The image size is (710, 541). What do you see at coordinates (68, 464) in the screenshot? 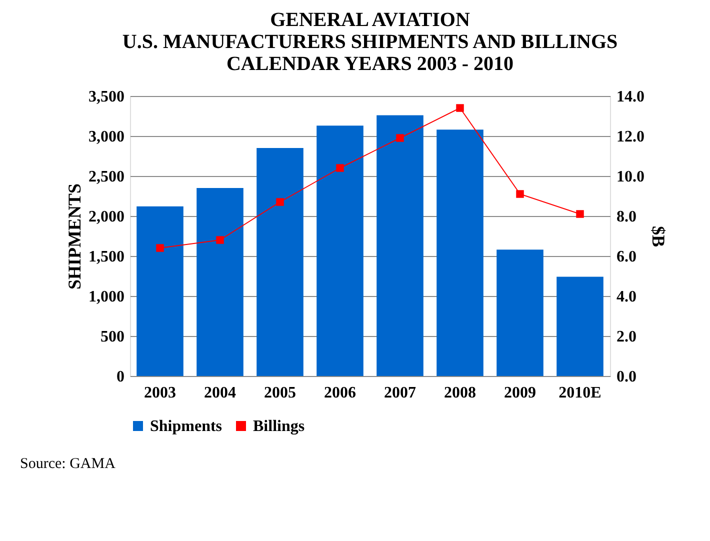
I see `source-note: Source: GAMA` at bounding box center [68, 464].